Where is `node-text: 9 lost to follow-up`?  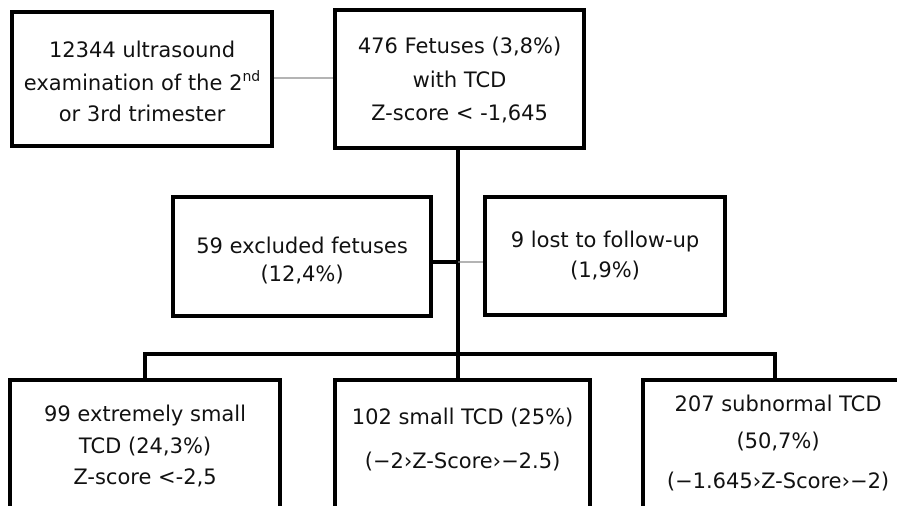
node-text: 9 lost to follow-up is located at coordinates (605, 240).